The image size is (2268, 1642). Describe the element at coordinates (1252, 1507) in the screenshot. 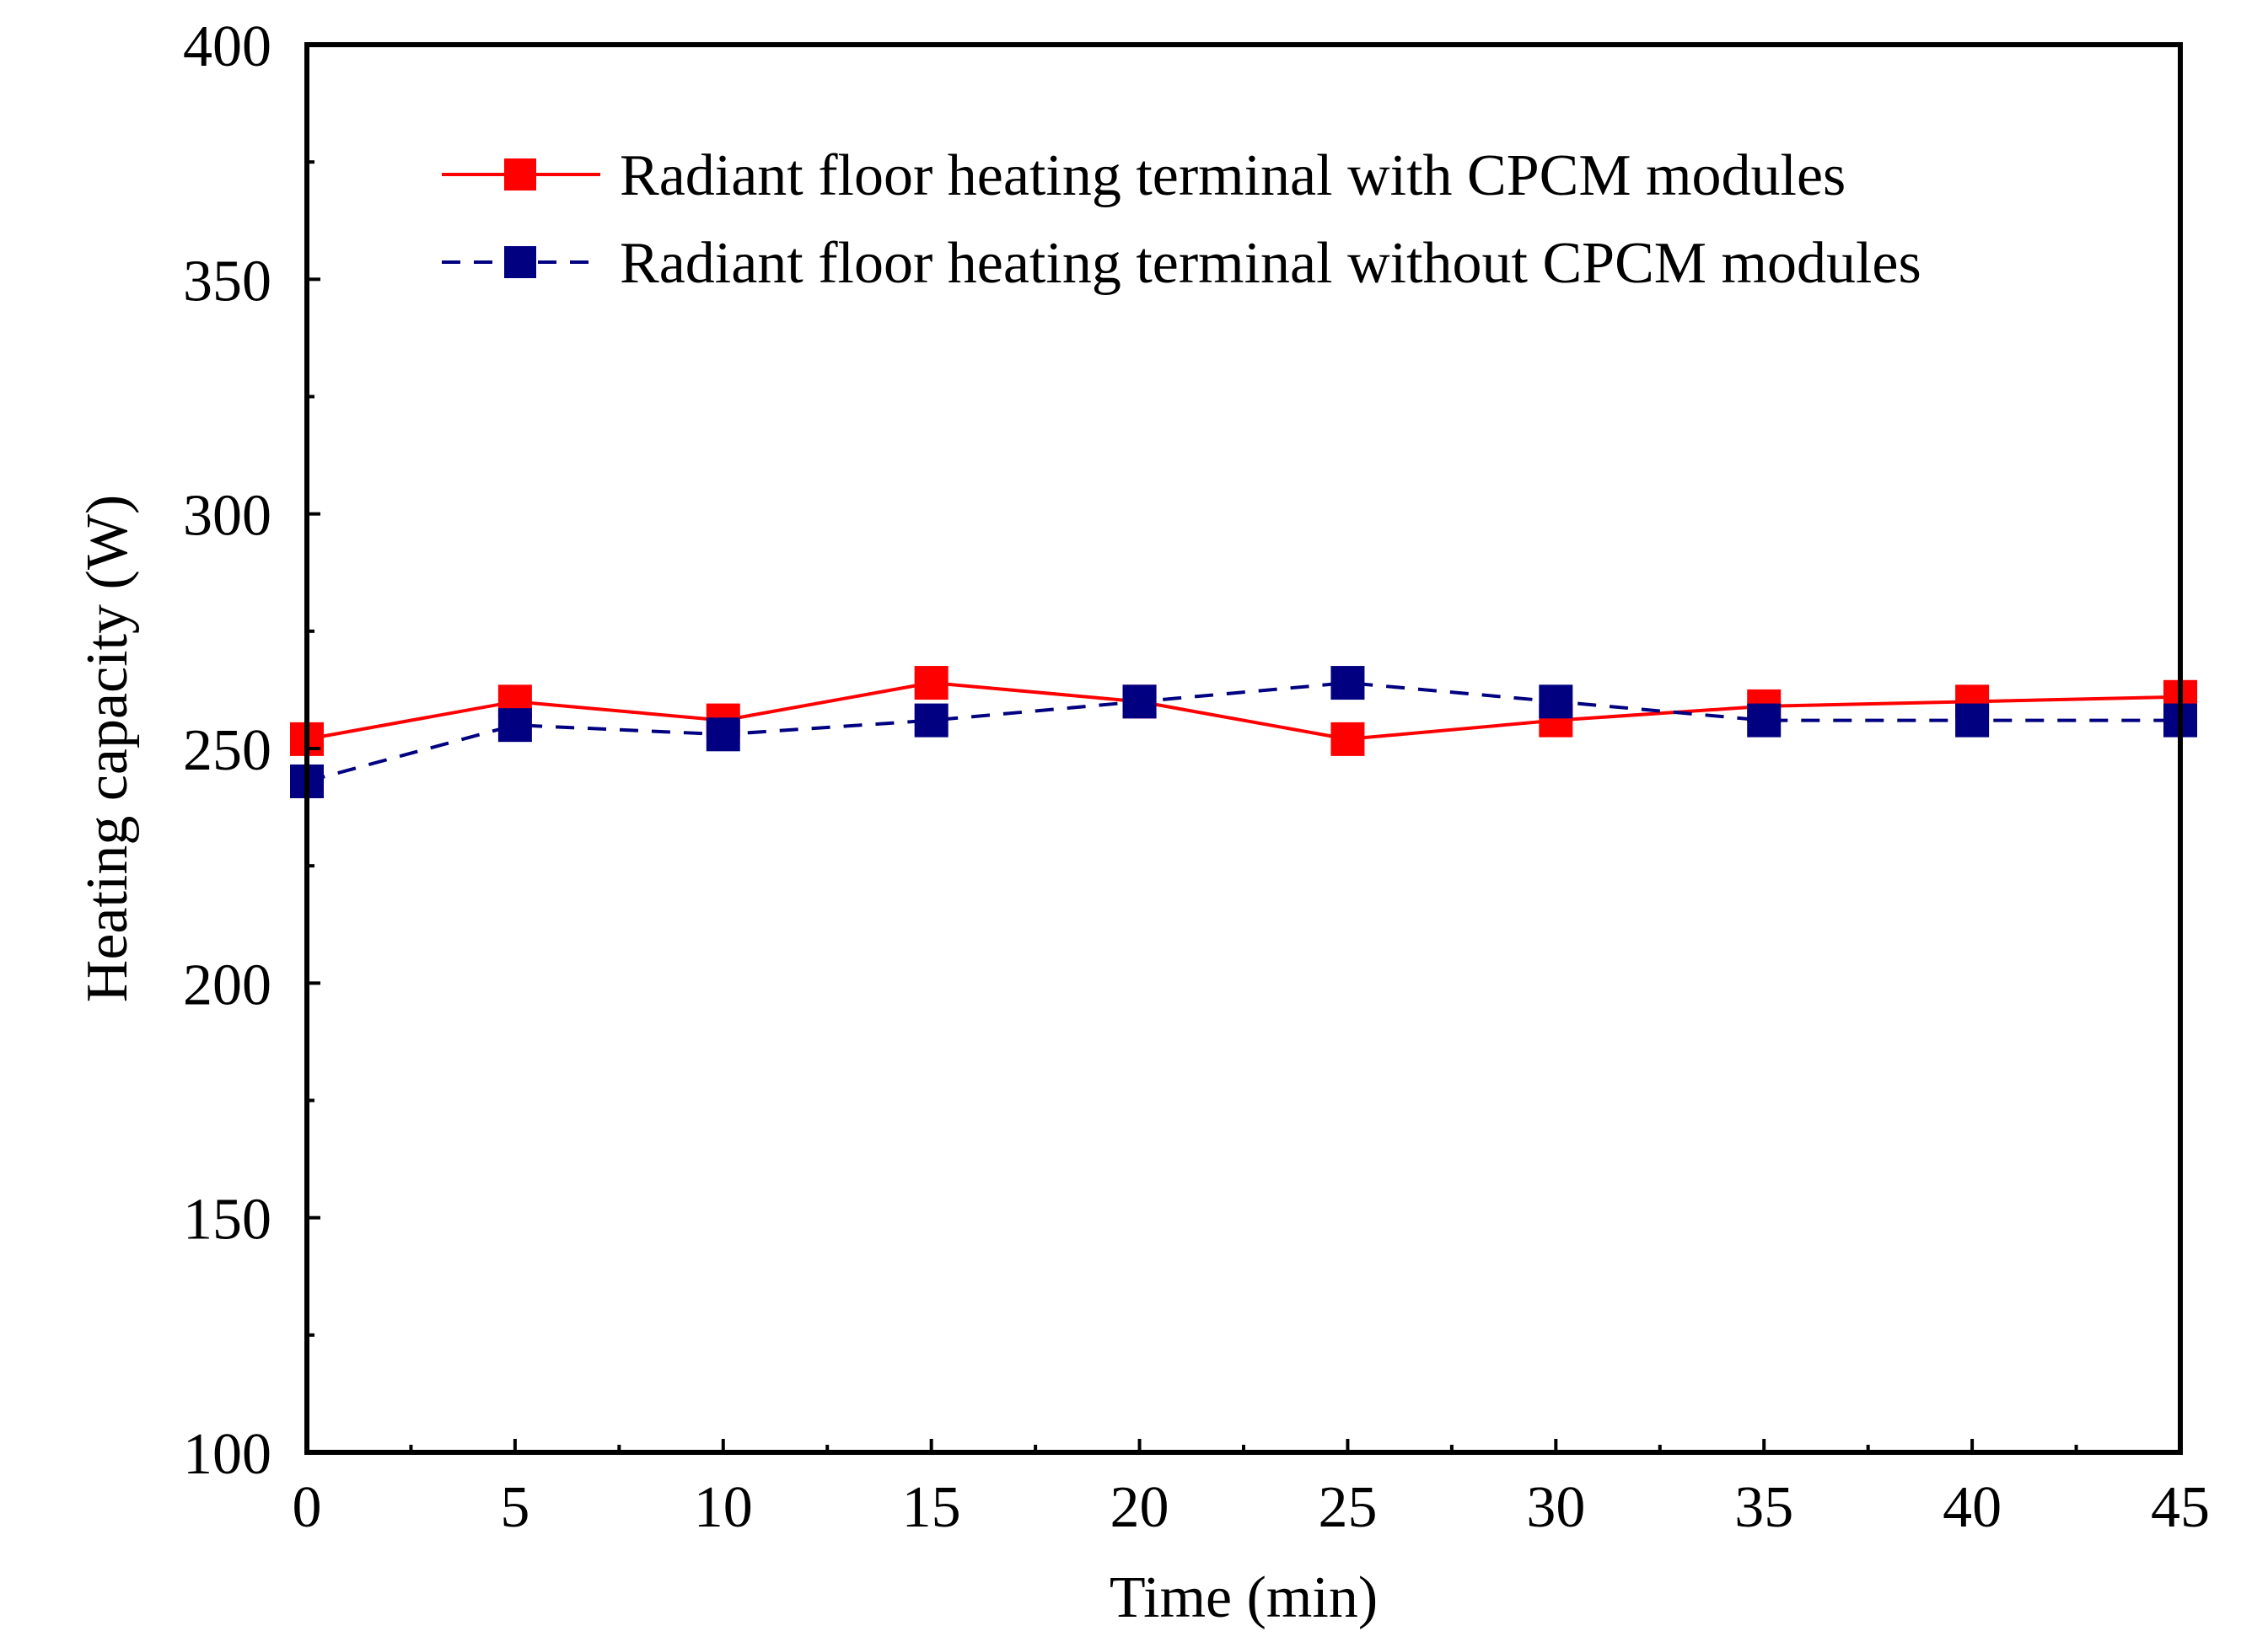

I see `x-tick-labels: 0 5 10 15 20 25 30 35 40 45` at that location.